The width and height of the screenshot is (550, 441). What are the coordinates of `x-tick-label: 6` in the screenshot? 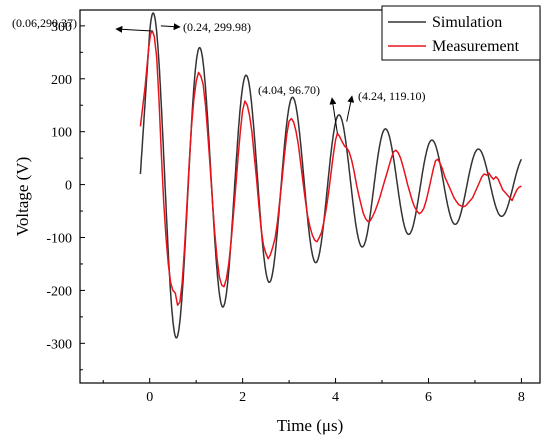 It's located at (428, 397).